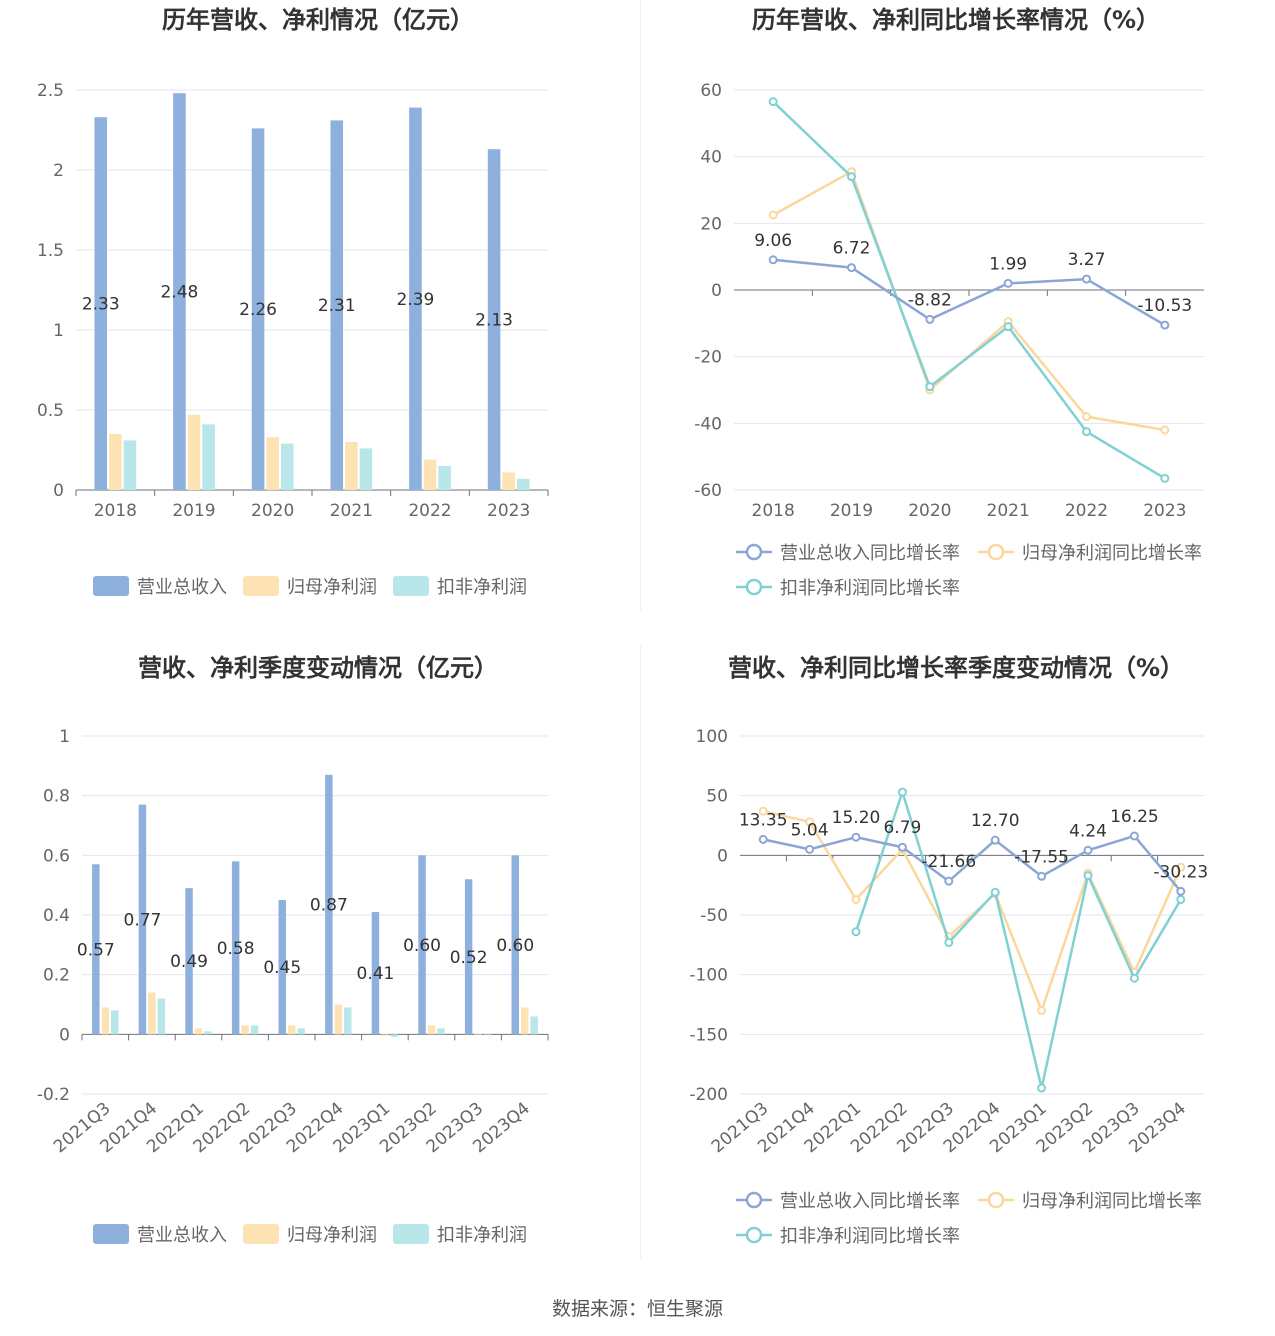 This screenshot has height=1336, width=1275. What do you see at coordinates (101, 305) in the screenshot?
I see `bar-value-label: 2.33` at bounding box center [101, 305].